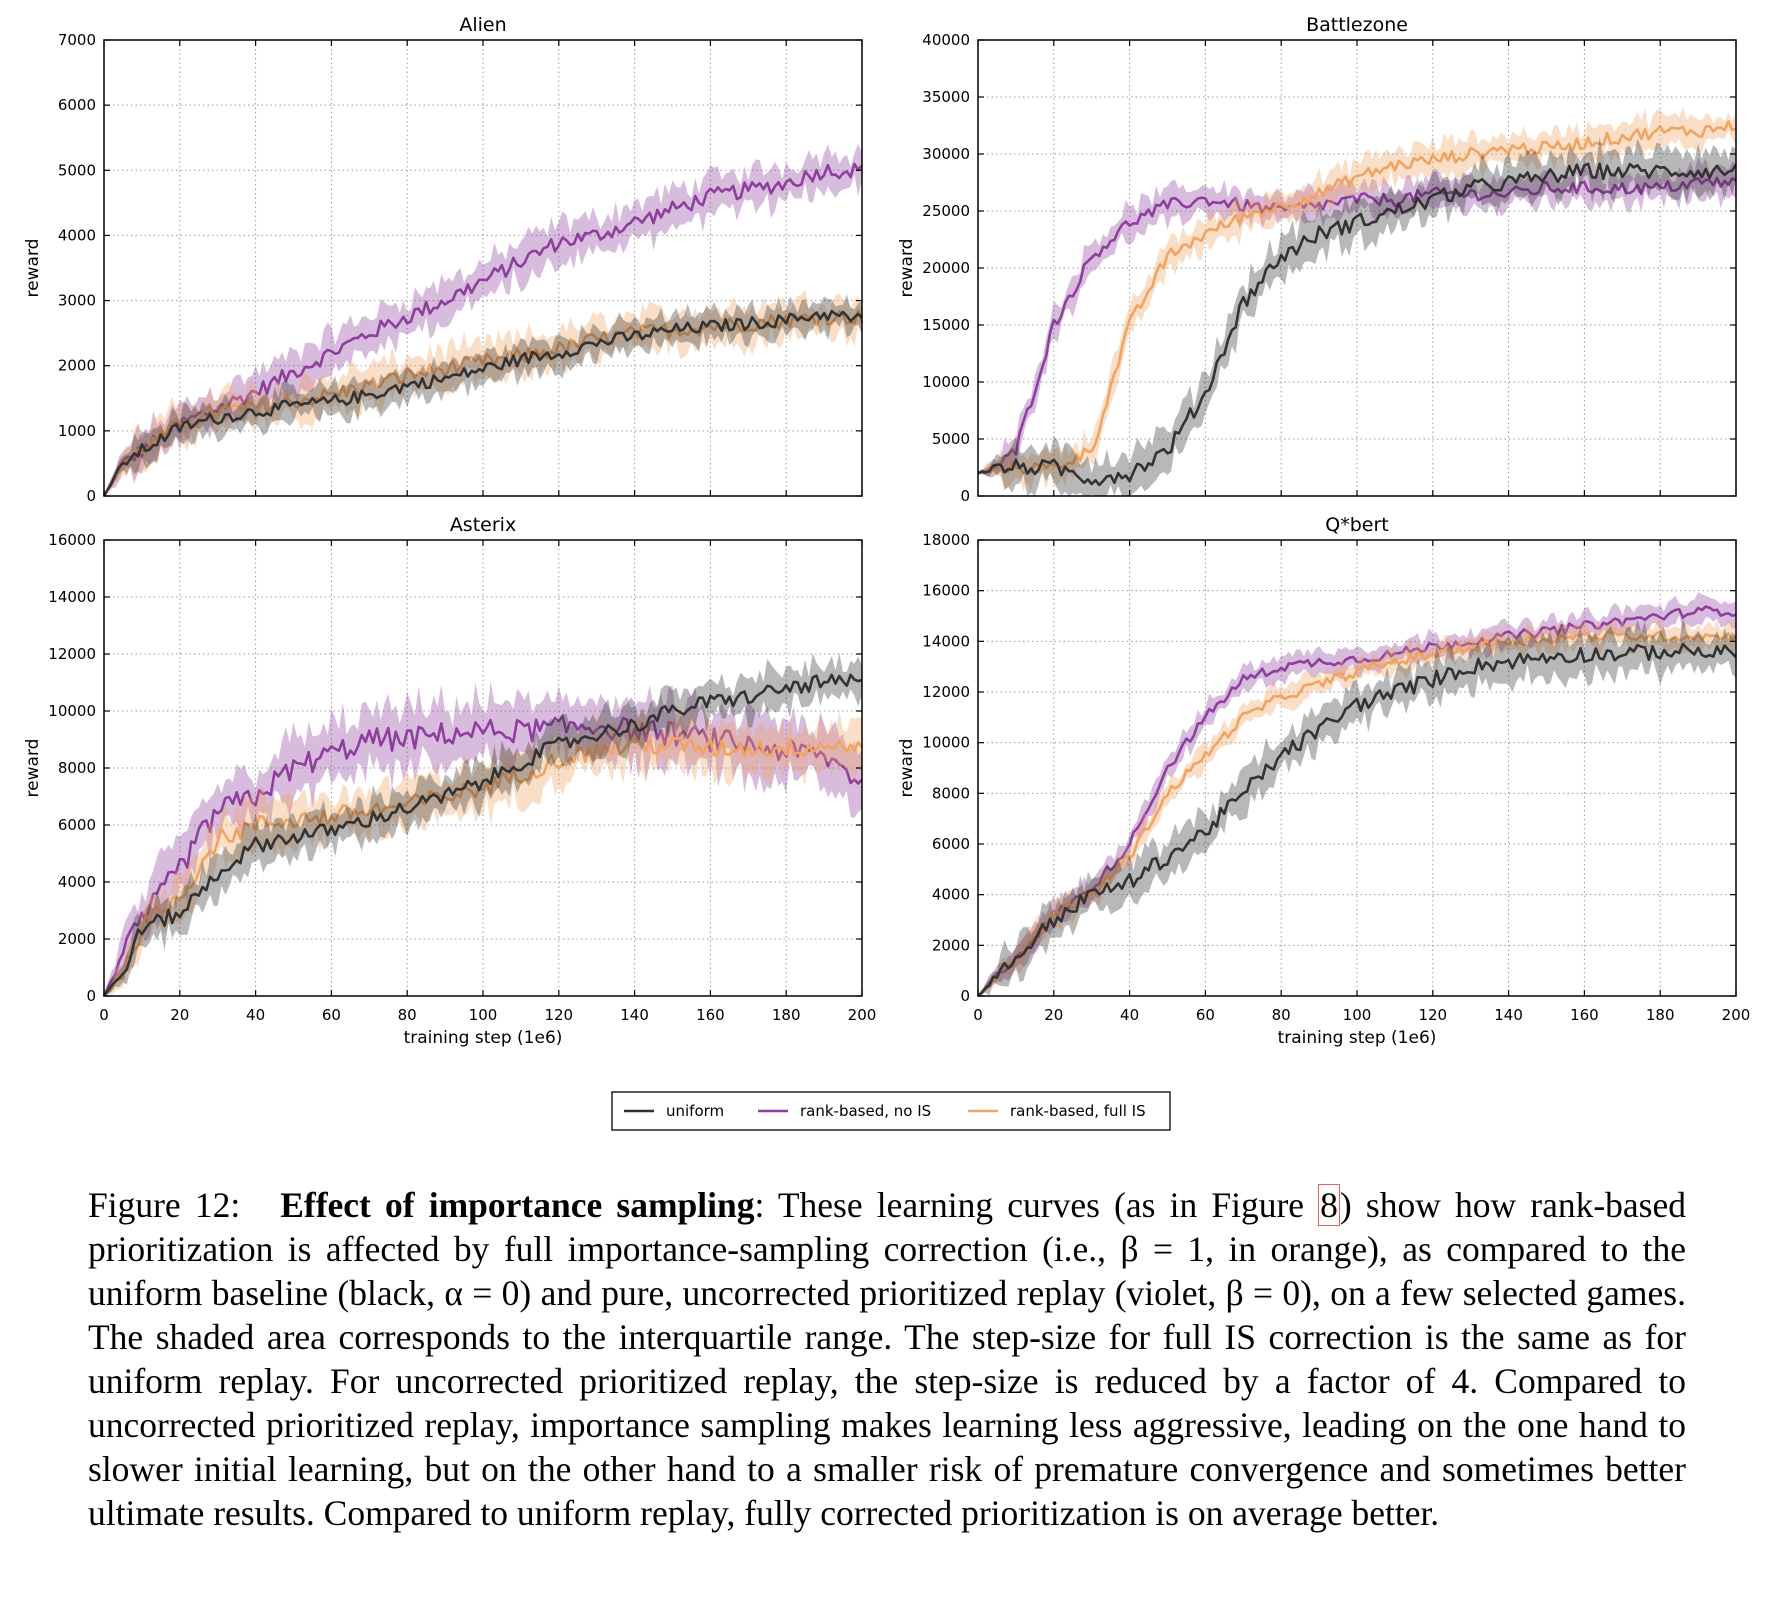 This screenshot has height=1604, width=1774. Describe the element at coordinates (517, 1205) in the screenshot. I see `caption-bold: Effect of importance sampling` at that location.